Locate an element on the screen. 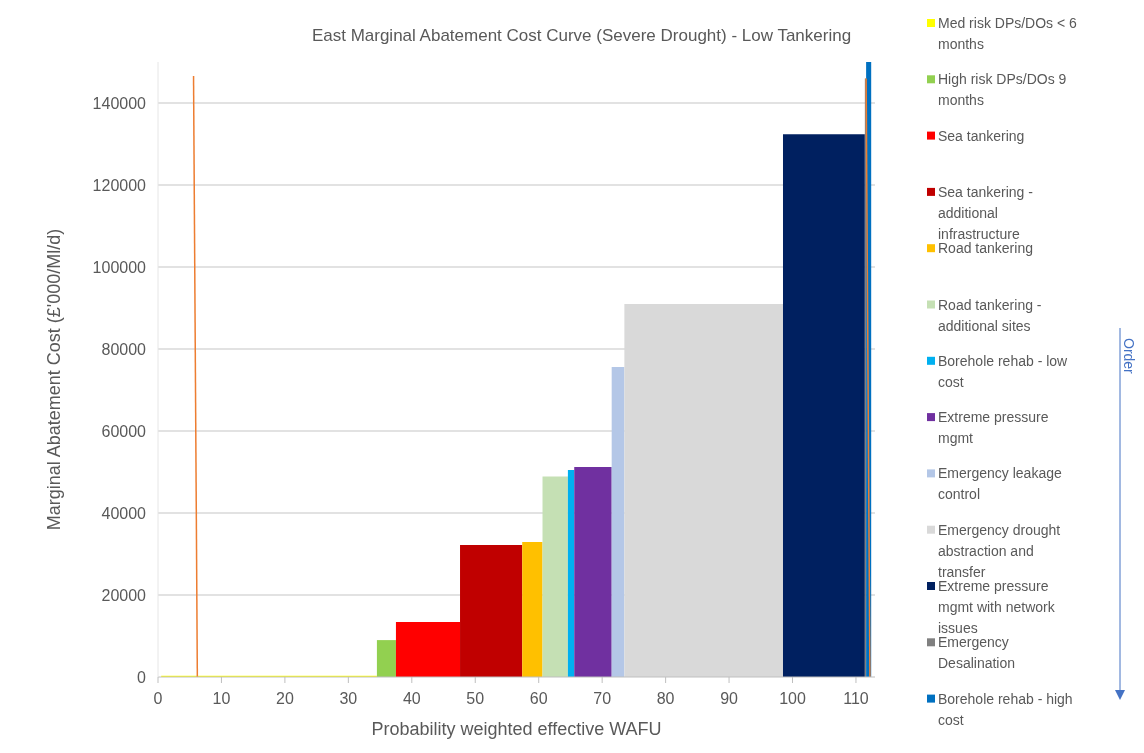 The width and height of the screenshot is (1144, 753). legend-label: Road tankering - additional sites is located at coordinates (990, 315).